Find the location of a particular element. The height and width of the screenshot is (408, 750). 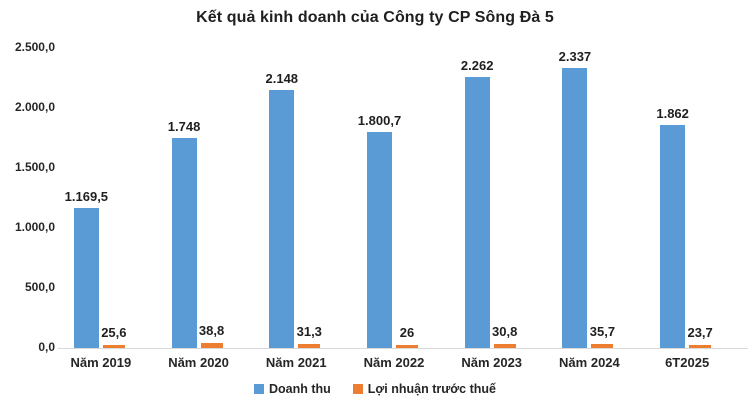

x-axis-label: Năm 2024 is located at coordinates (589, 362).